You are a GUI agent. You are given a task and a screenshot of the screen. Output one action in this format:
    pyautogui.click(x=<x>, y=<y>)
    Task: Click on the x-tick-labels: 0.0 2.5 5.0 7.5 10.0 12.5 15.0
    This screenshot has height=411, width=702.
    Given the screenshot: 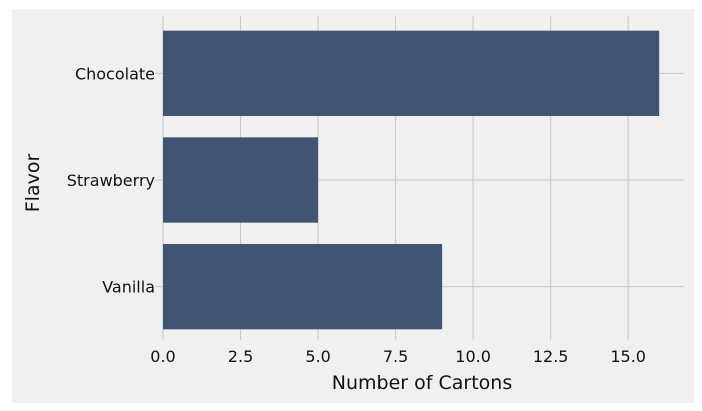 What is the action you would take?
    pyautogui.click(x=398, y=356)
    